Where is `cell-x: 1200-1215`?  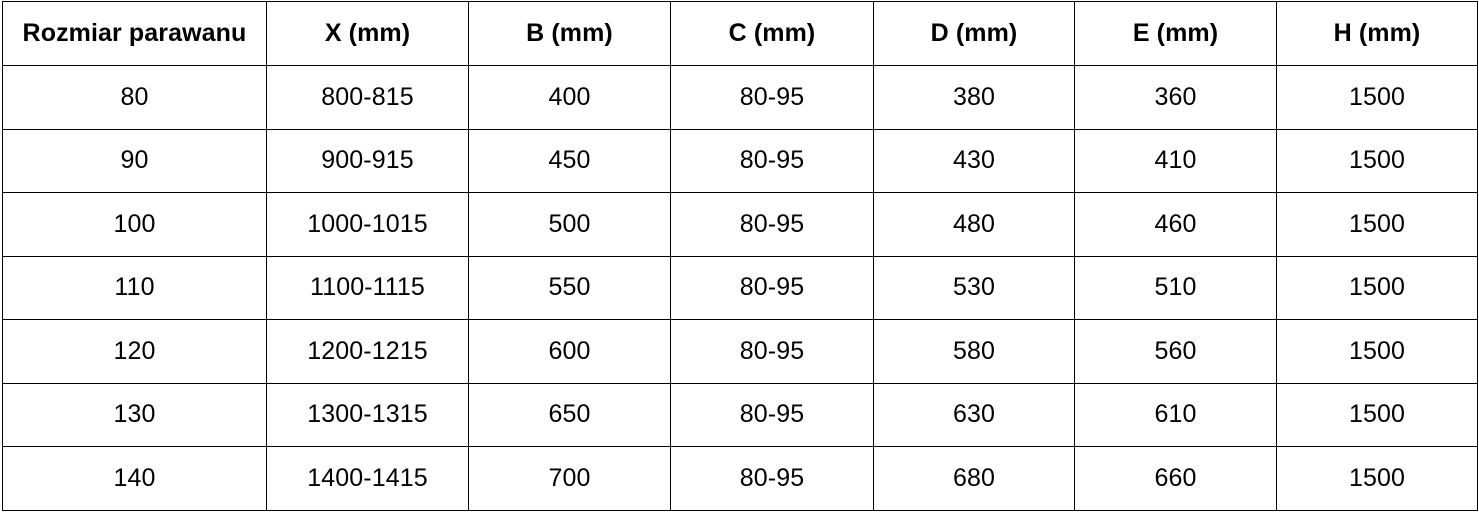 cell-x: 1200-1215 is located at coordinates (367, 351).